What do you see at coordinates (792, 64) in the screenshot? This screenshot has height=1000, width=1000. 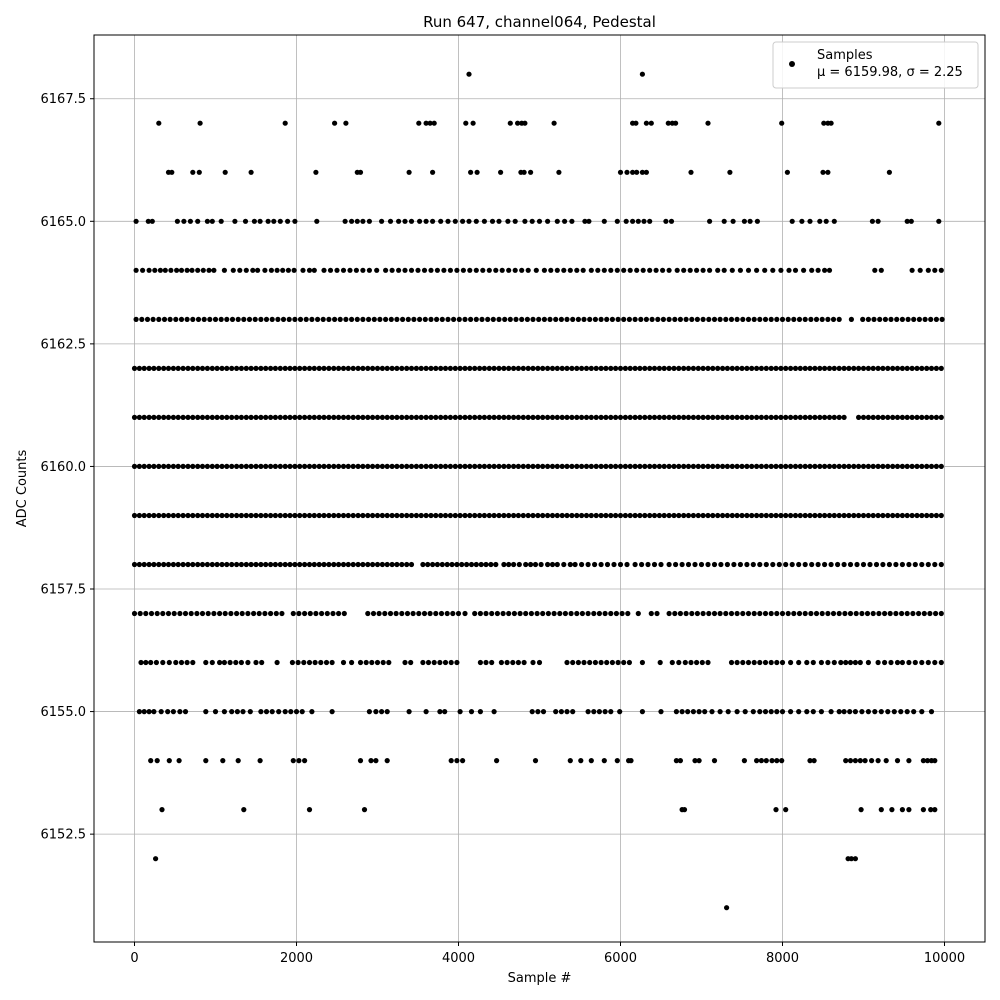 I see `legend-marker` at bounding box center [792, 64].